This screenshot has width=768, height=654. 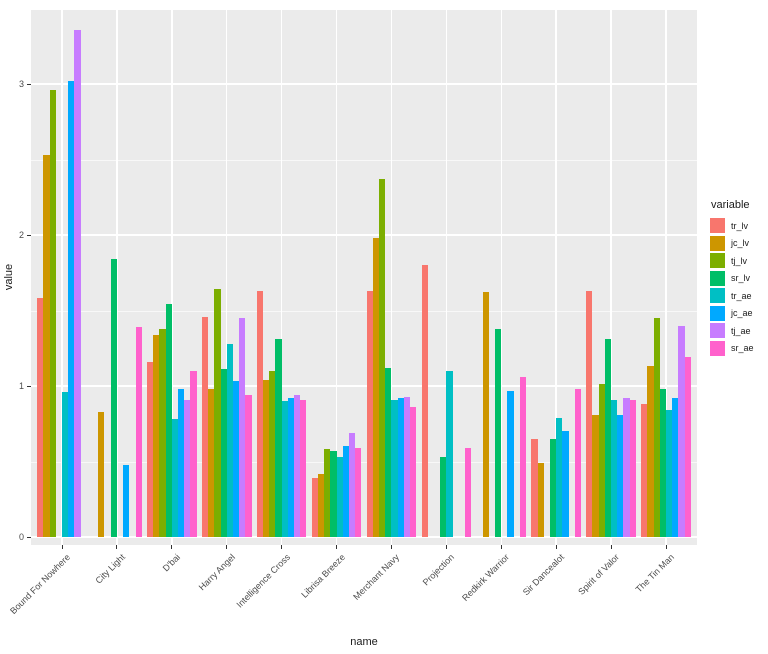 What do you see at coordinates (732, 313) in the screenshot?
I see `legend-item-jc_ae: jc_ae` at bounding box center [732, 313].